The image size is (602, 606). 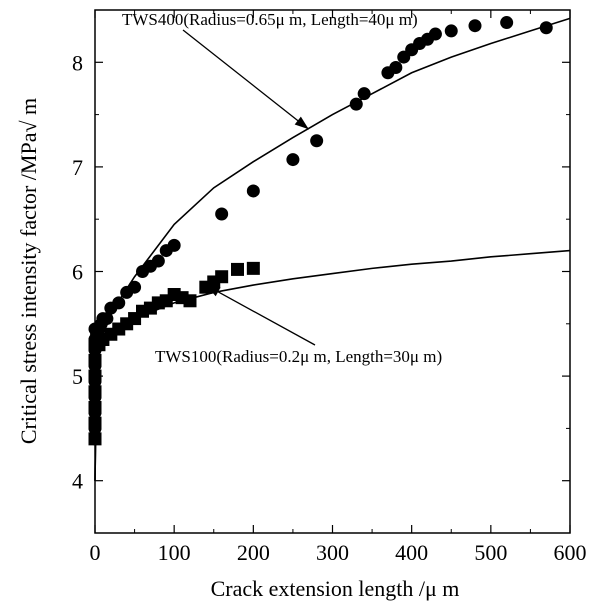 What do you see at coordinates (335, 588) in the screenshot?
I see `x-axis-title: Crack extension length /μ m` at bounding box center [335, 588].